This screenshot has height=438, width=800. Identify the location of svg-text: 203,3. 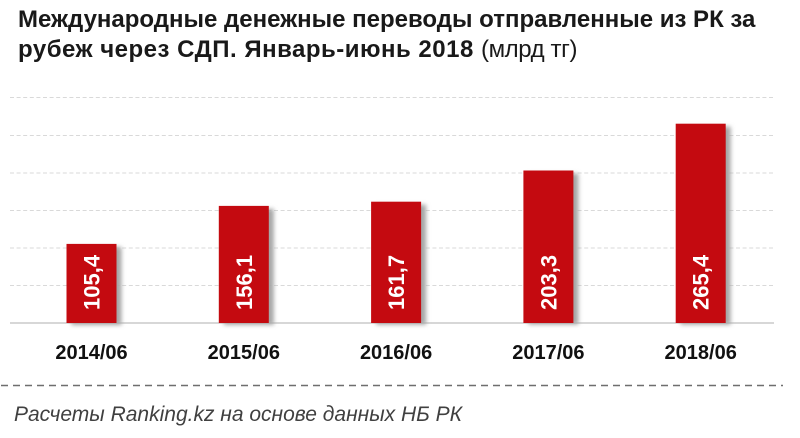
(548, 282).